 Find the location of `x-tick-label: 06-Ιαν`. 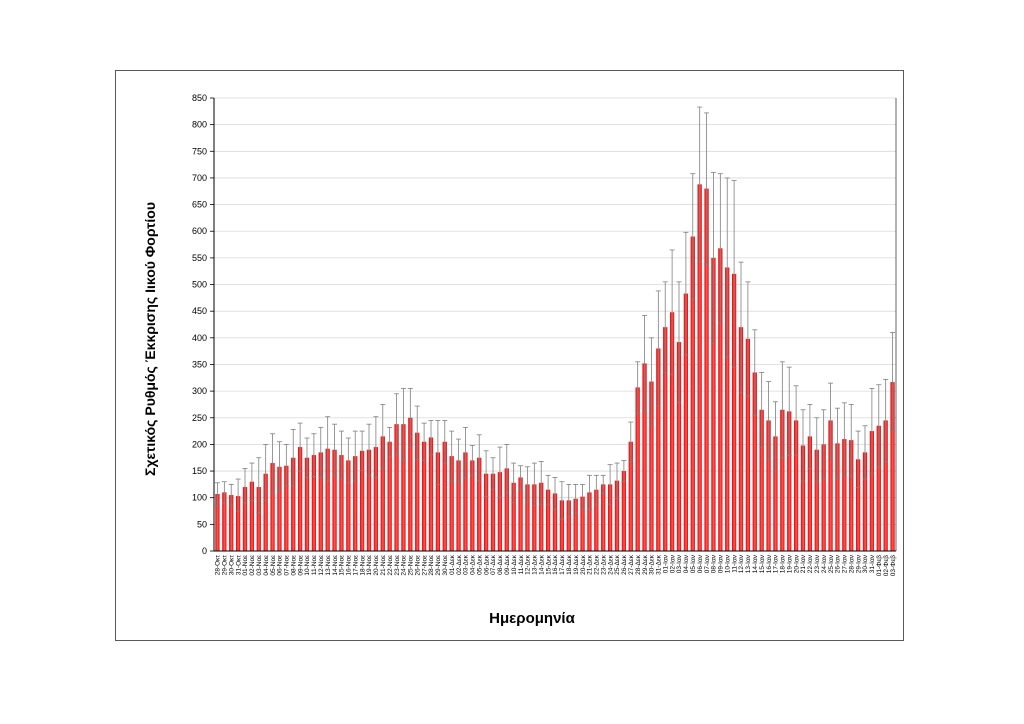

x-tick-label: 06-Ιαν is located at coordinates (700, 564).